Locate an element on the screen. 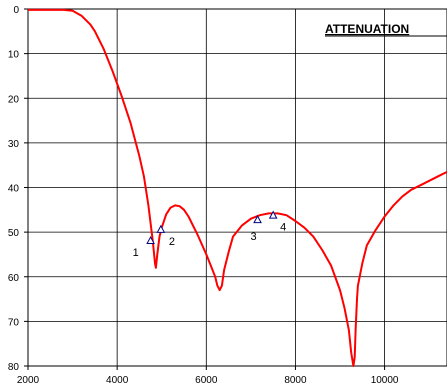 Image resolution: width=447 pixels, height=390 pixels. x-tick-label: 8000 is located at coordinates (295, 380).